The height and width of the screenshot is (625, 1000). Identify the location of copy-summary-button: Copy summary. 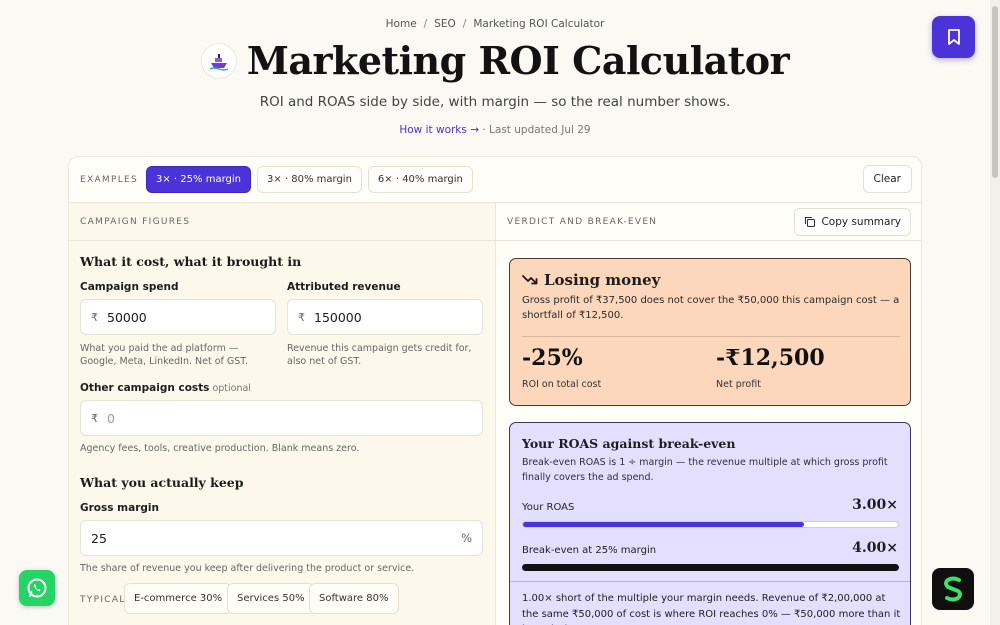
(852, 222).